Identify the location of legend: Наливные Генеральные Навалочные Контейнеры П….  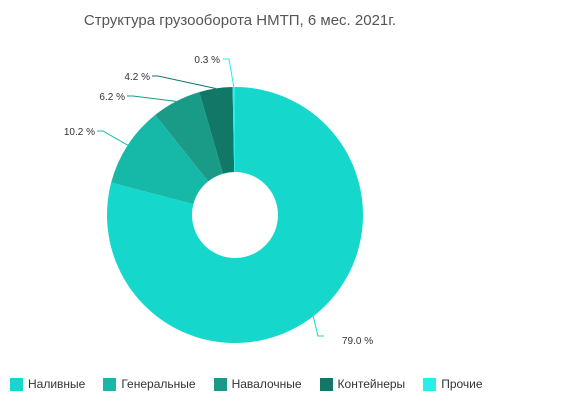
(255, 384).